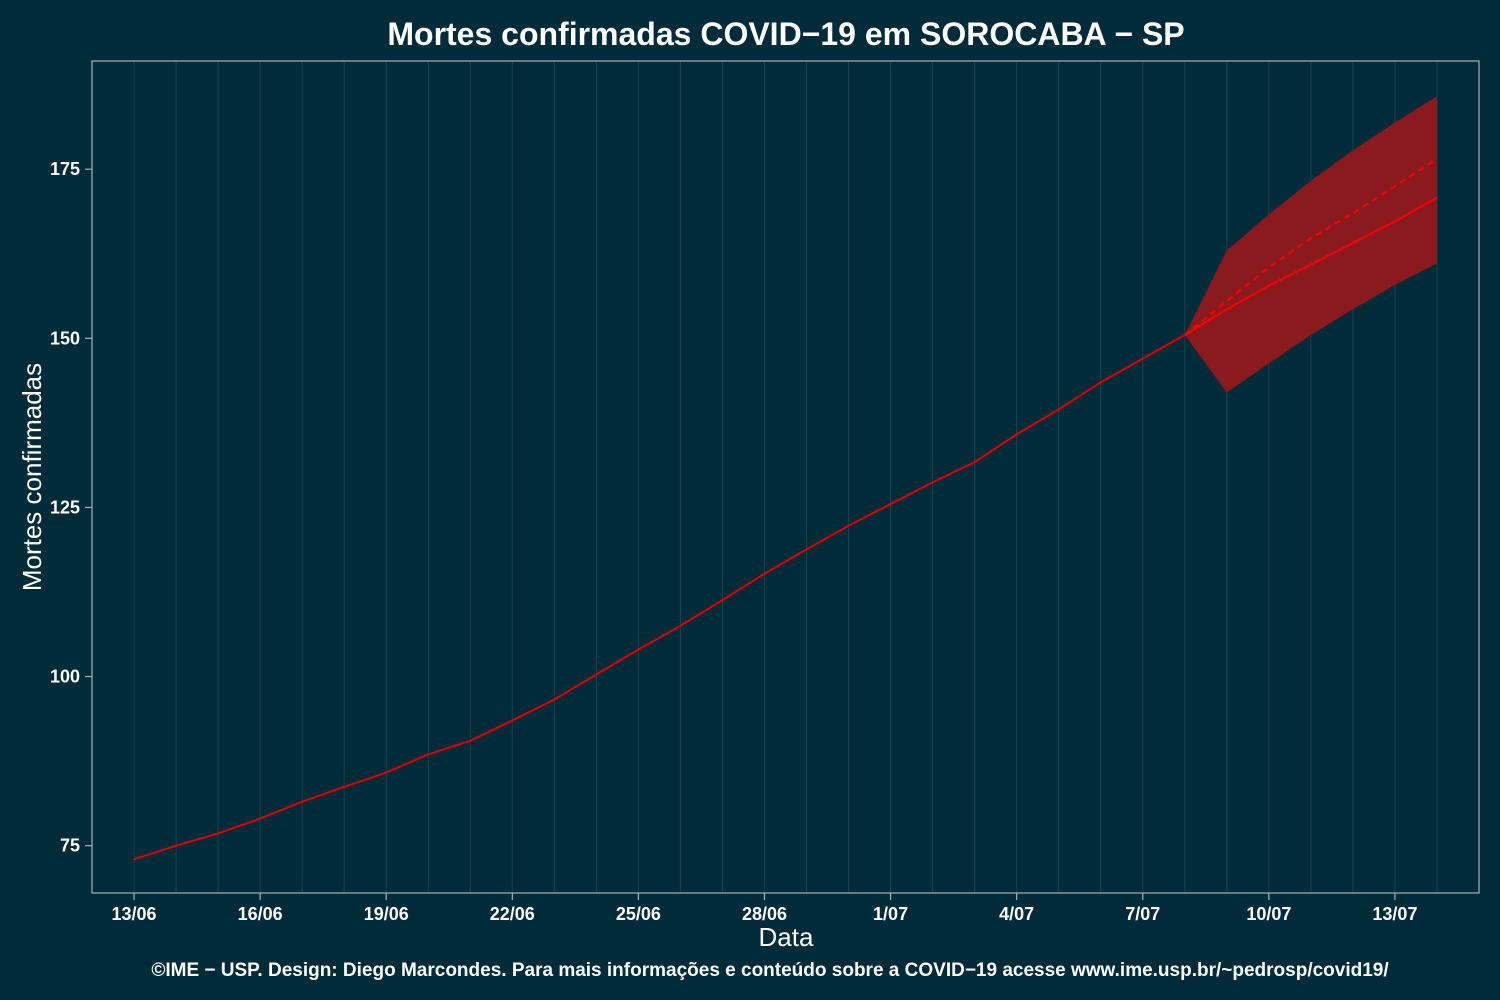  Describe the element at coordinates (65, 338) in the screenshot. I see `y-tick-label: 150` at that location.